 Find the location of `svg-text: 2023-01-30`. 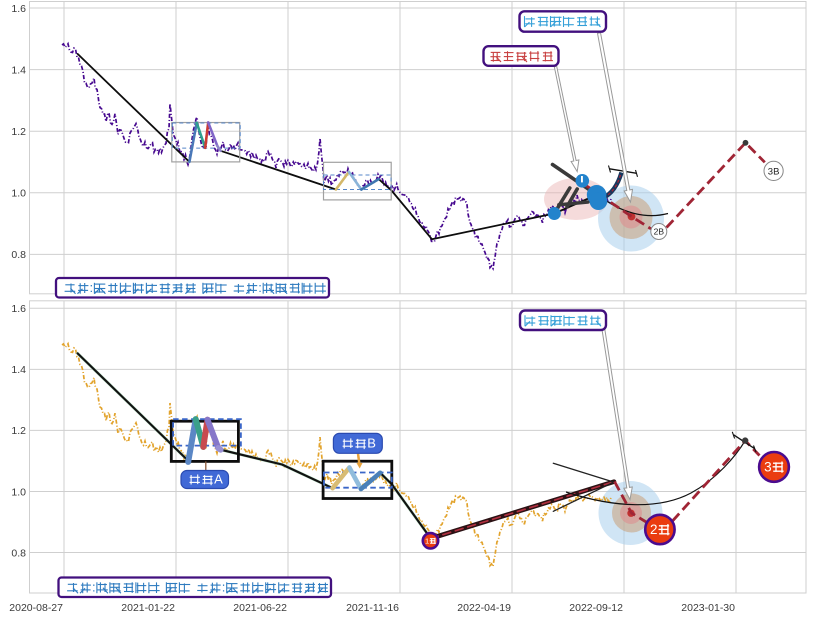

svg-text: 2023-01-30 is located at coordinates (708, 608).